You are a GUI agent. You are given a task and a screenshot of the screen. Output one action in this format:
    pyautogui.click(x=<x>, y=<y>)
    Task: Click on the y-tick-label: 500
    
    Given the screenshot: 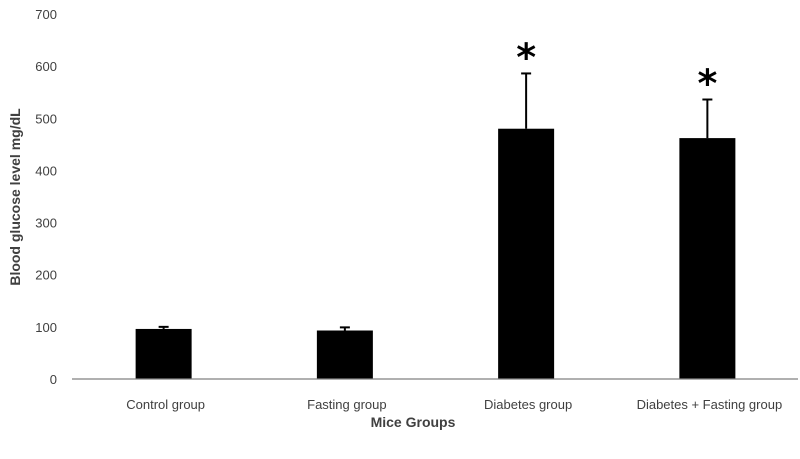 What is the action you would take?
    pyautogui.click(x=46, y=118)
    